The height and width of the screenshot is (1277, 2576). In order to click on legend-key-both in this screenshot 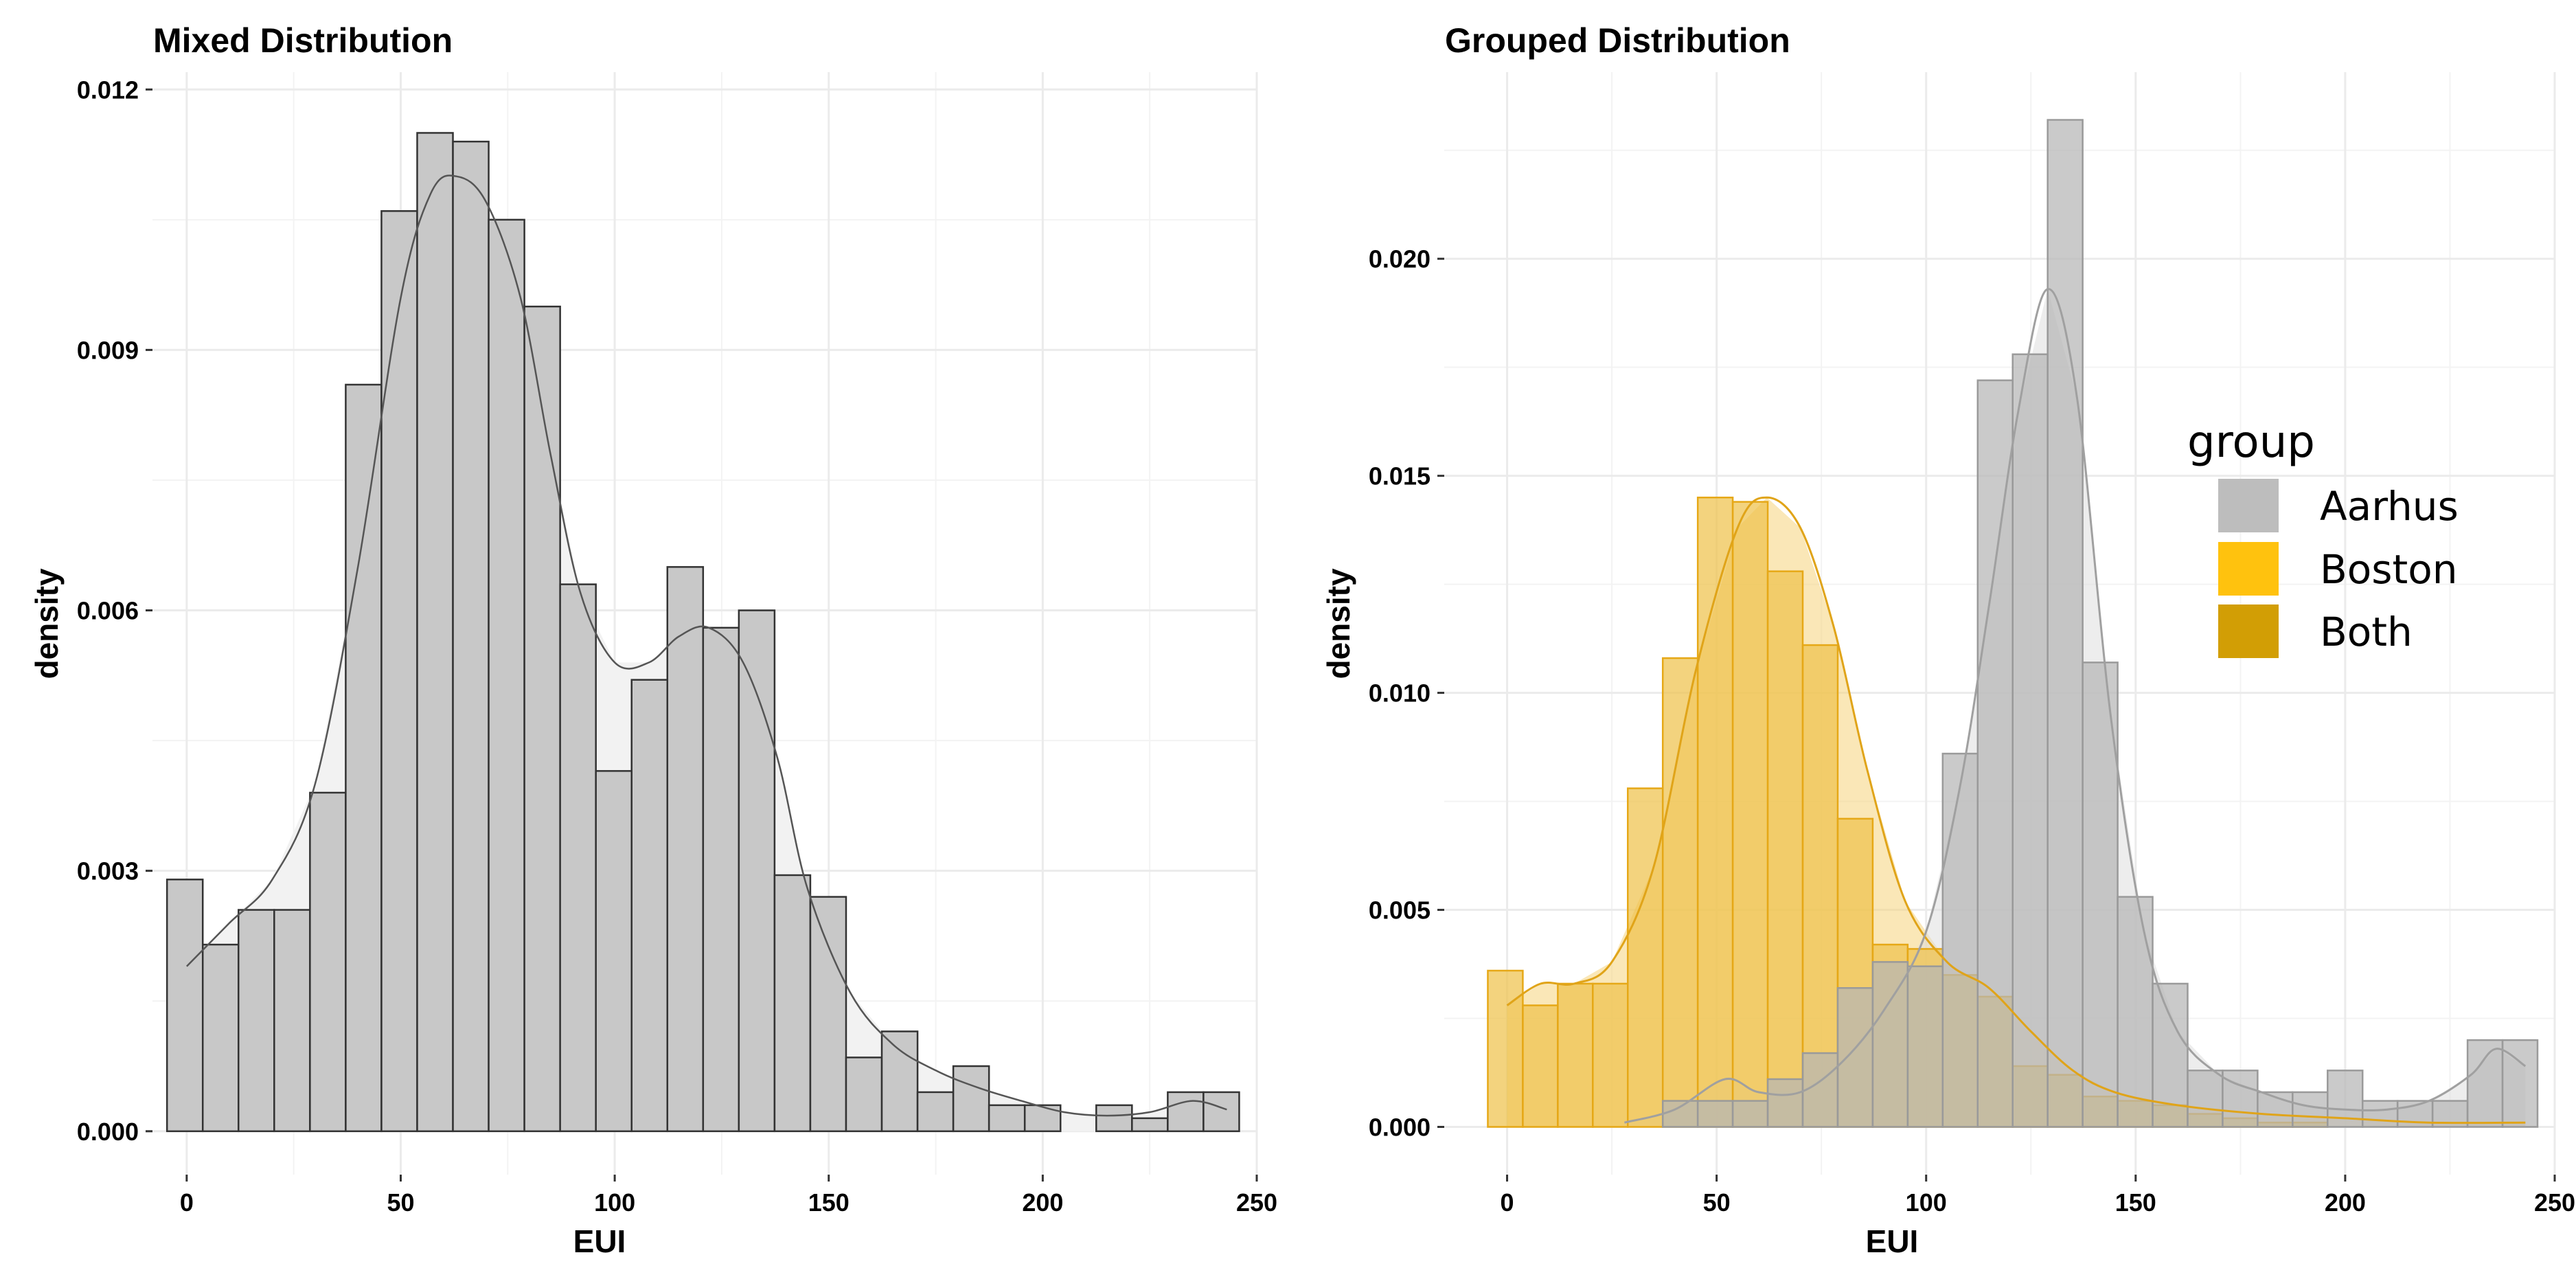, I will do `click(2248, 631)`.